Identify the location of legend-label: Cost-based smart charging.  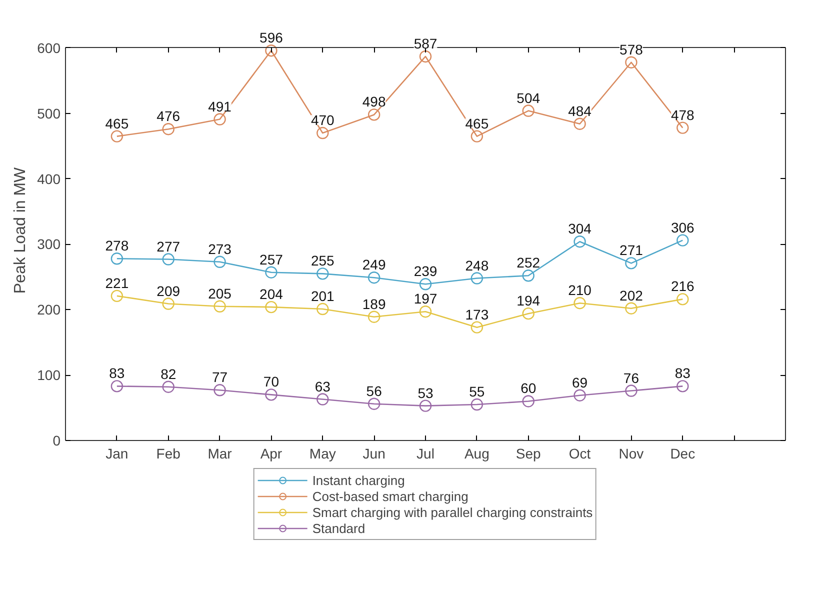
(390, 496).